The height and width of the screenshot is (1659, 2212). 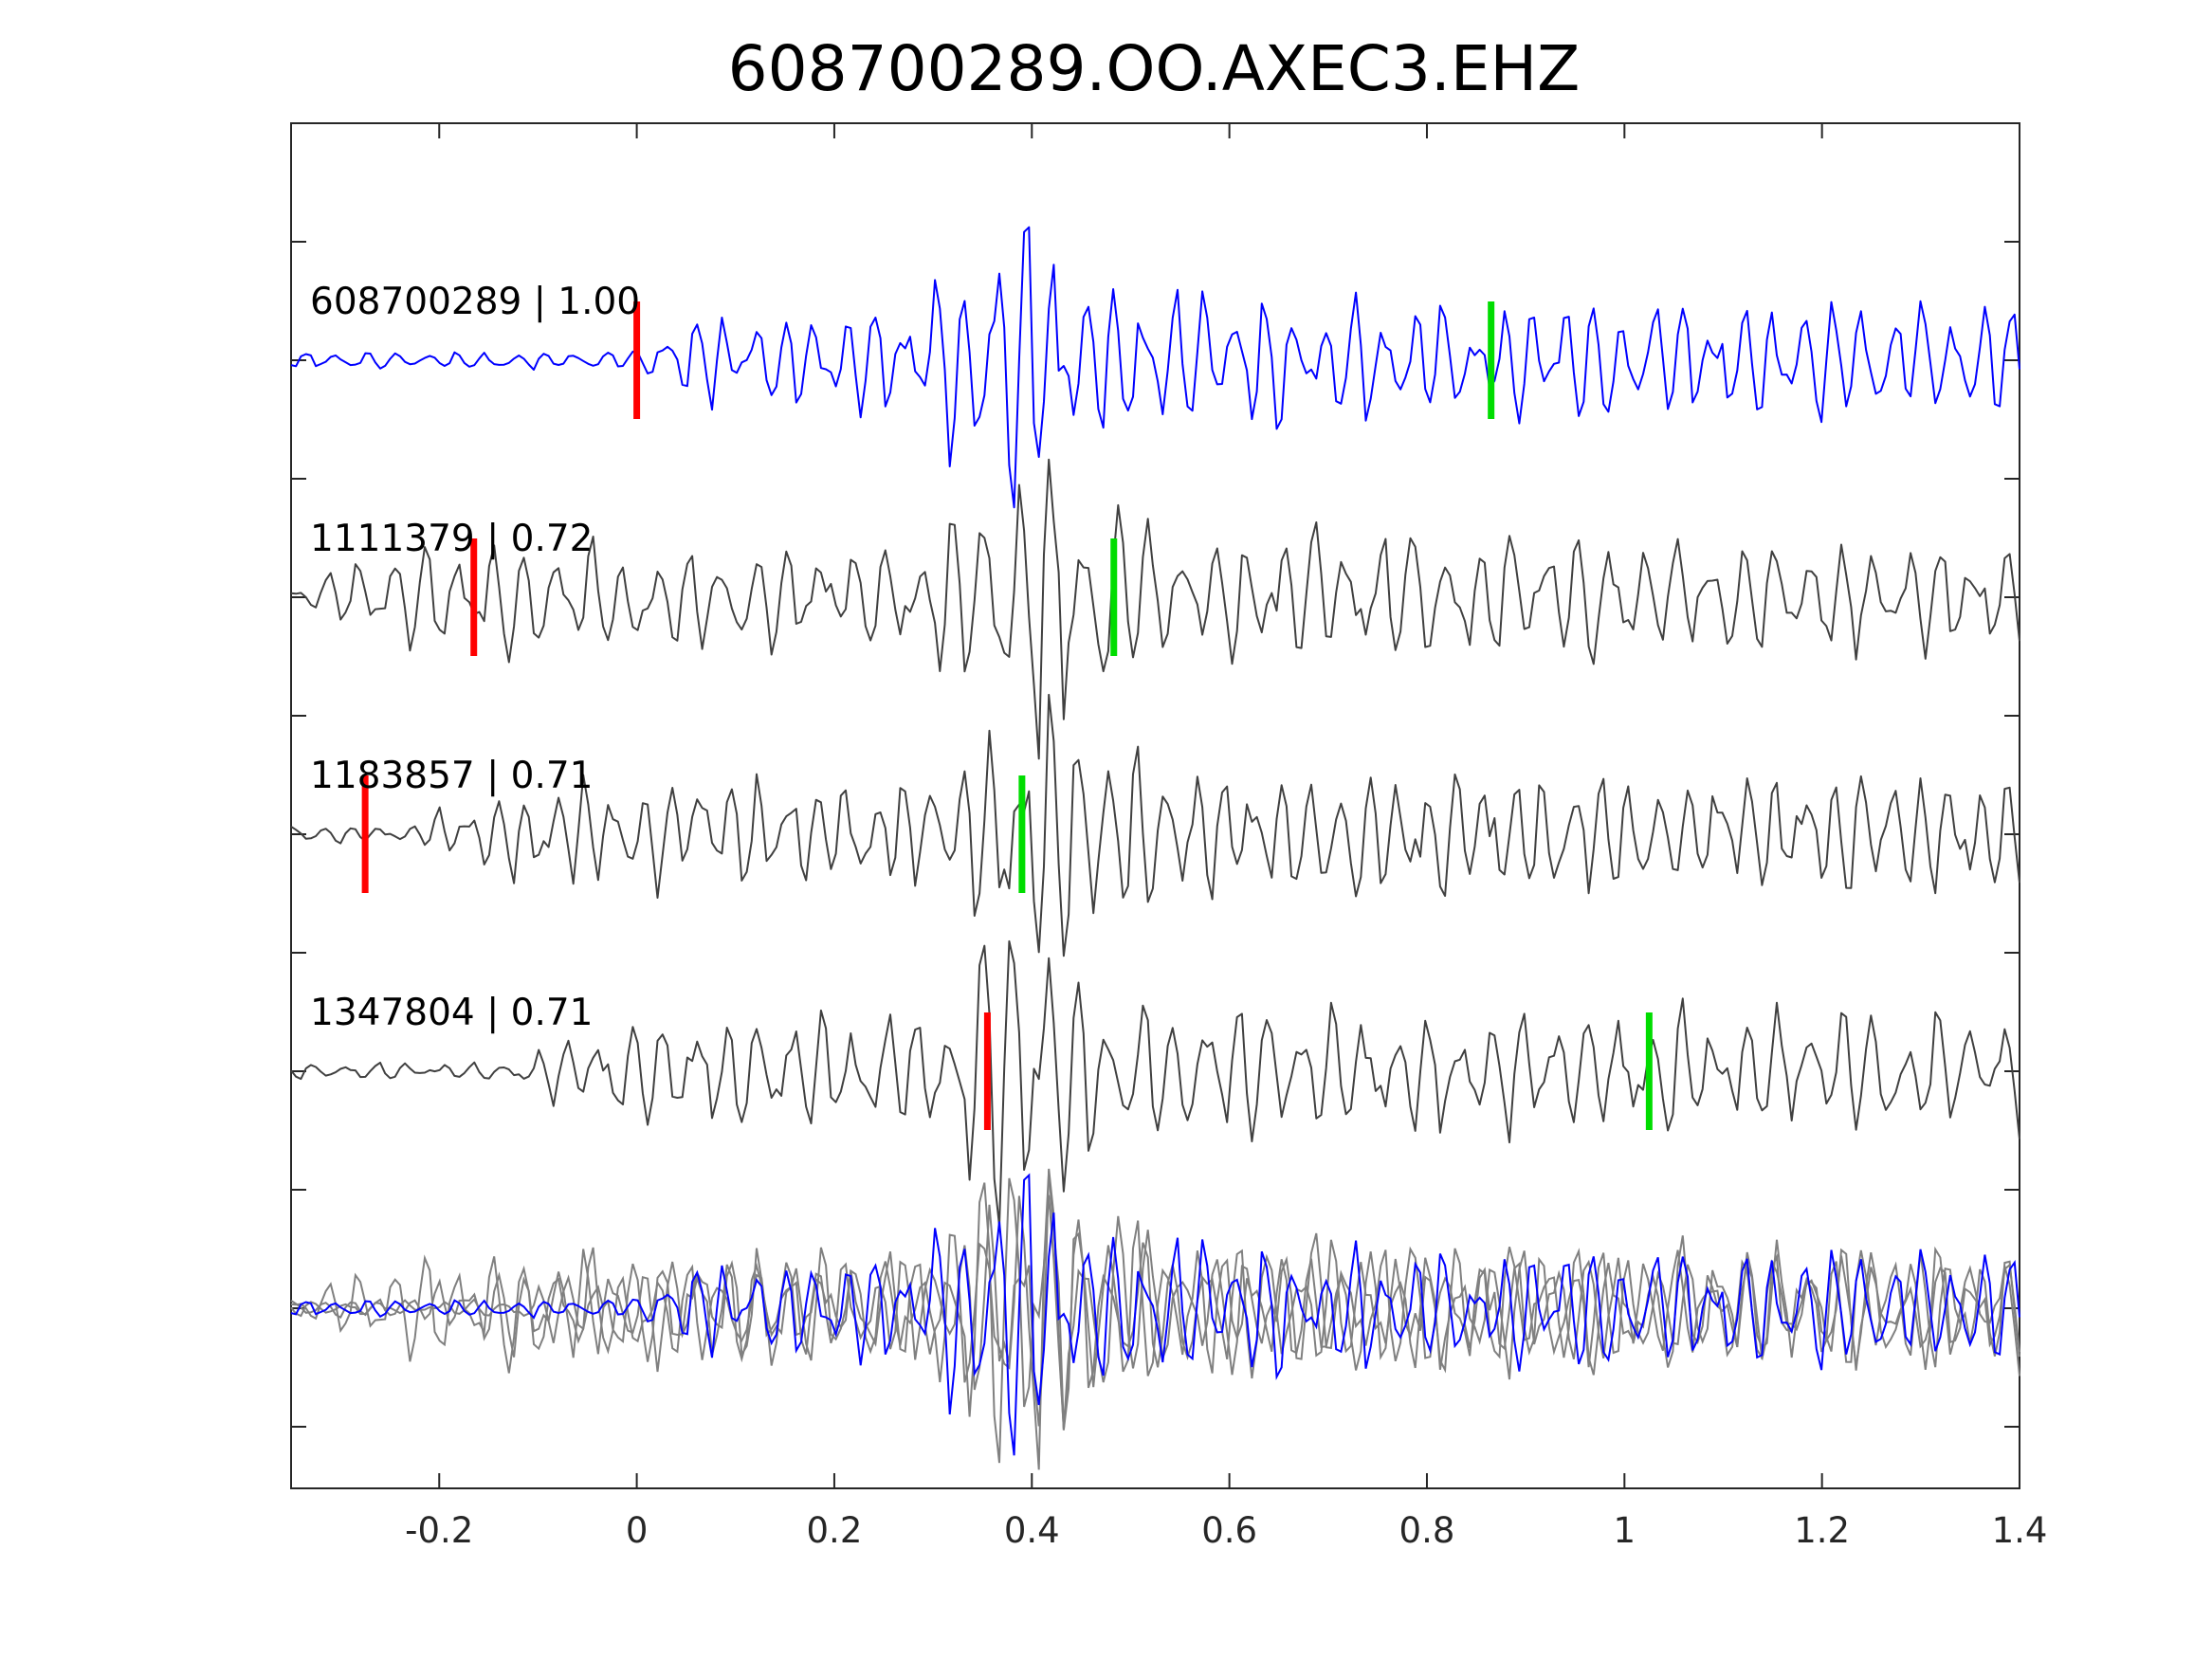 What do you see at coordinates (439, 1530) in the screenshot?
I see `x-tick-label: -0.2` at bounding box center [439, 1530].